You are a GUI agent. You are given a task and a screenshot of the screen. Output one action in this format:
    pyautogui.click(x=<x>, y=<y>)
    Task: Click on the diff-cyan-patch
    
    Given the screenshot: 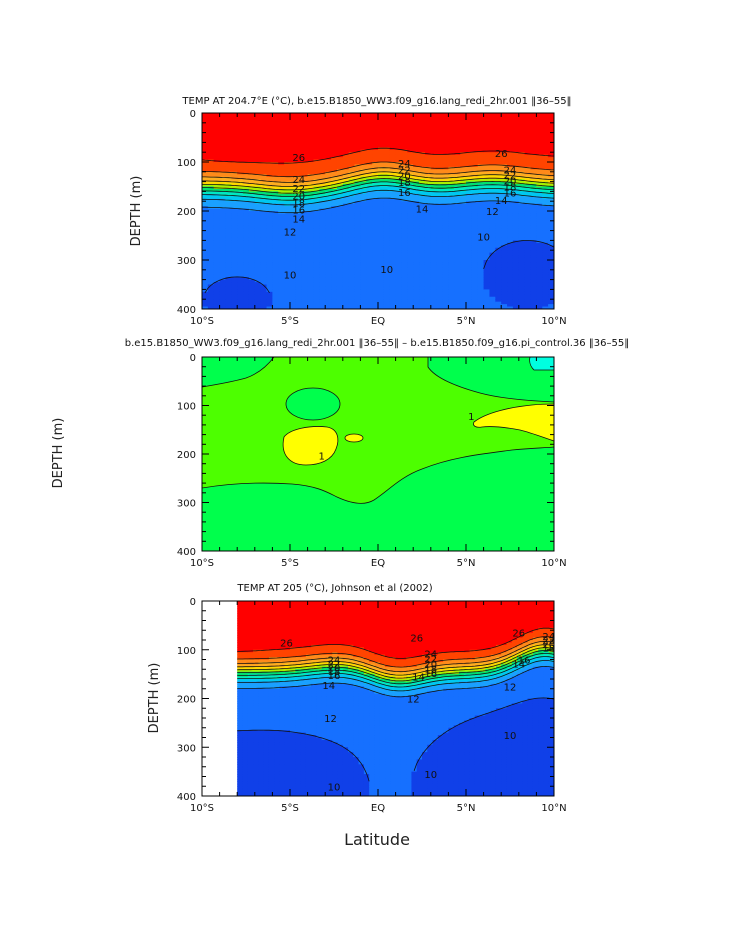 What is the action you would take?
    pyautogui.click(x=541, y=364)
    